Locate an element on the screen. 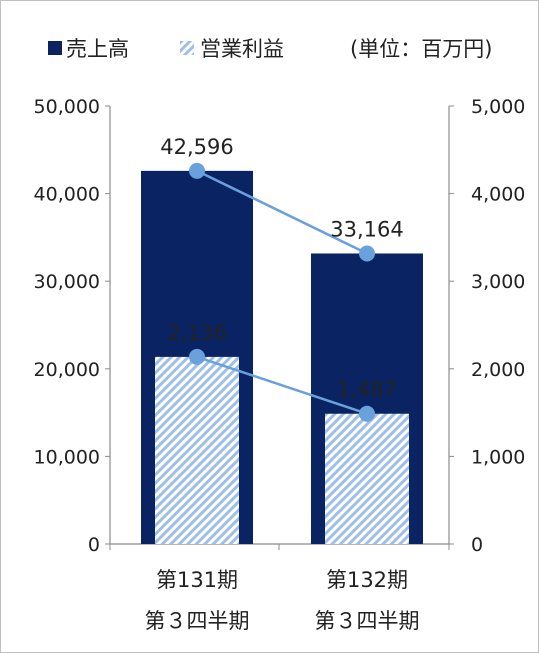  legend: 売上高 営業利益 (単位：百万円) is located at coordinates (270, 49).